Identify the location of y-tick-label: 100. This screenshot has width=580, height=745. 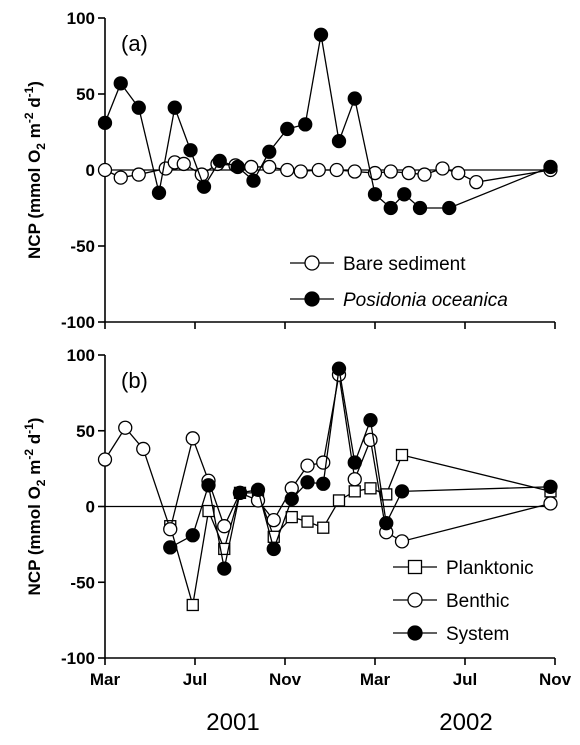
(81, 18).